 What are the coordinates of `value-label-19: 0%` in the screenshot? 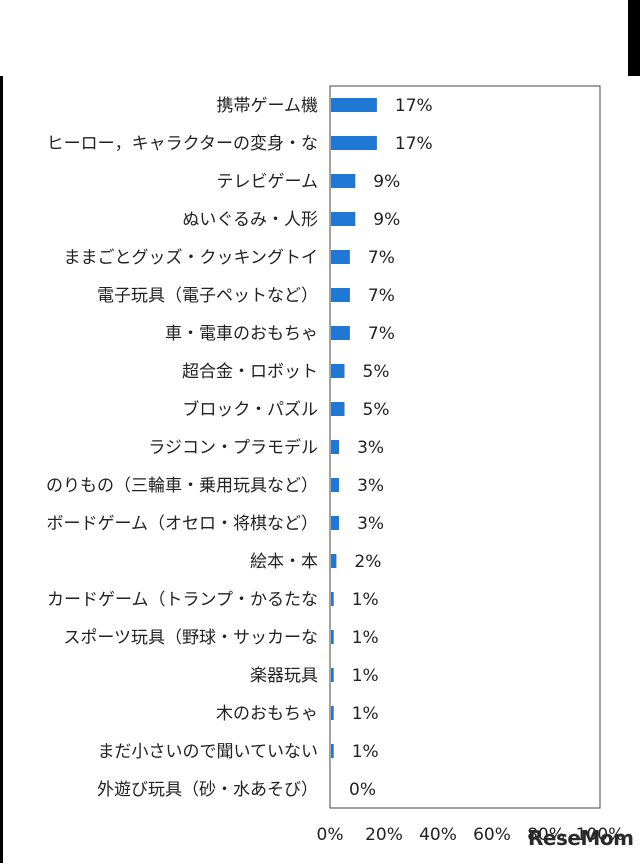 It's located at (362, 790).